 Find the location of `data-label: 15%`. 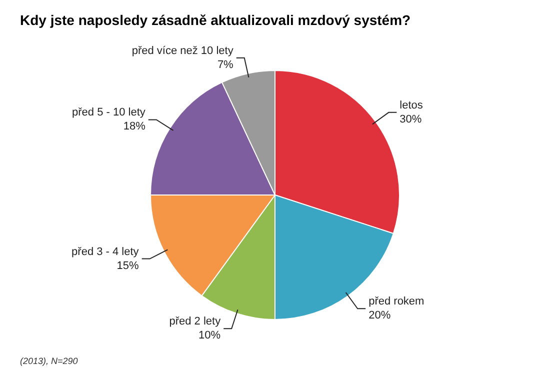

data-label: 15% is located at coordinates (128, 266).